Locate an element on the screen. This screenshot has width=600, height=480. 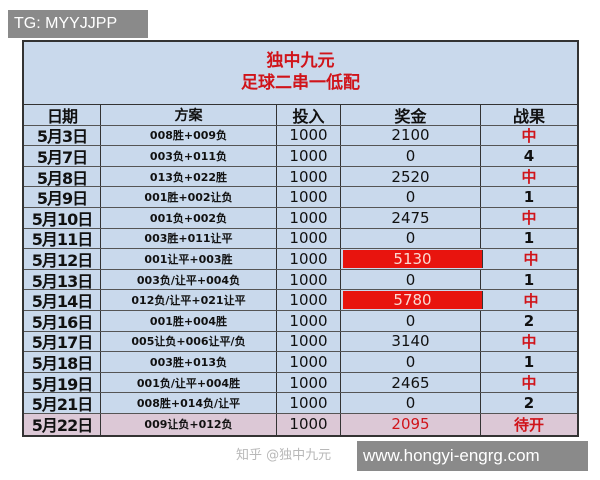
plan-cell: 003负+011负 is located at coordinates (189, 156).